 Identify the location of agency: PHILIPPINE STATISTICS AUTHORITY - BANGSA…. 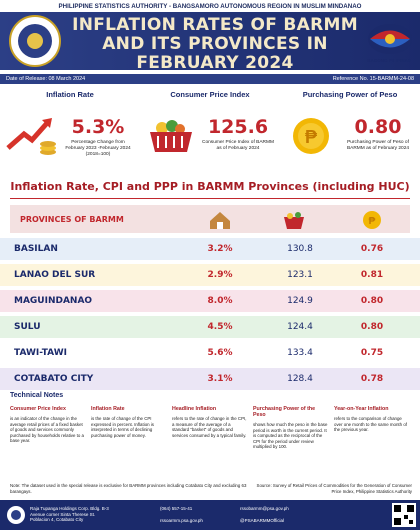
(210, 6).